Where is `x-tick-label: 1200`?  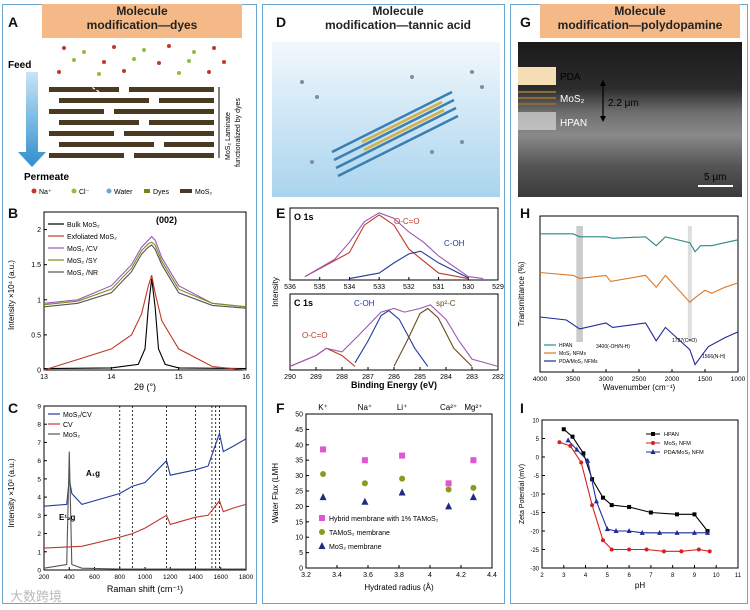
x-tick-label: 1200 is located at coordinates (170, 577).